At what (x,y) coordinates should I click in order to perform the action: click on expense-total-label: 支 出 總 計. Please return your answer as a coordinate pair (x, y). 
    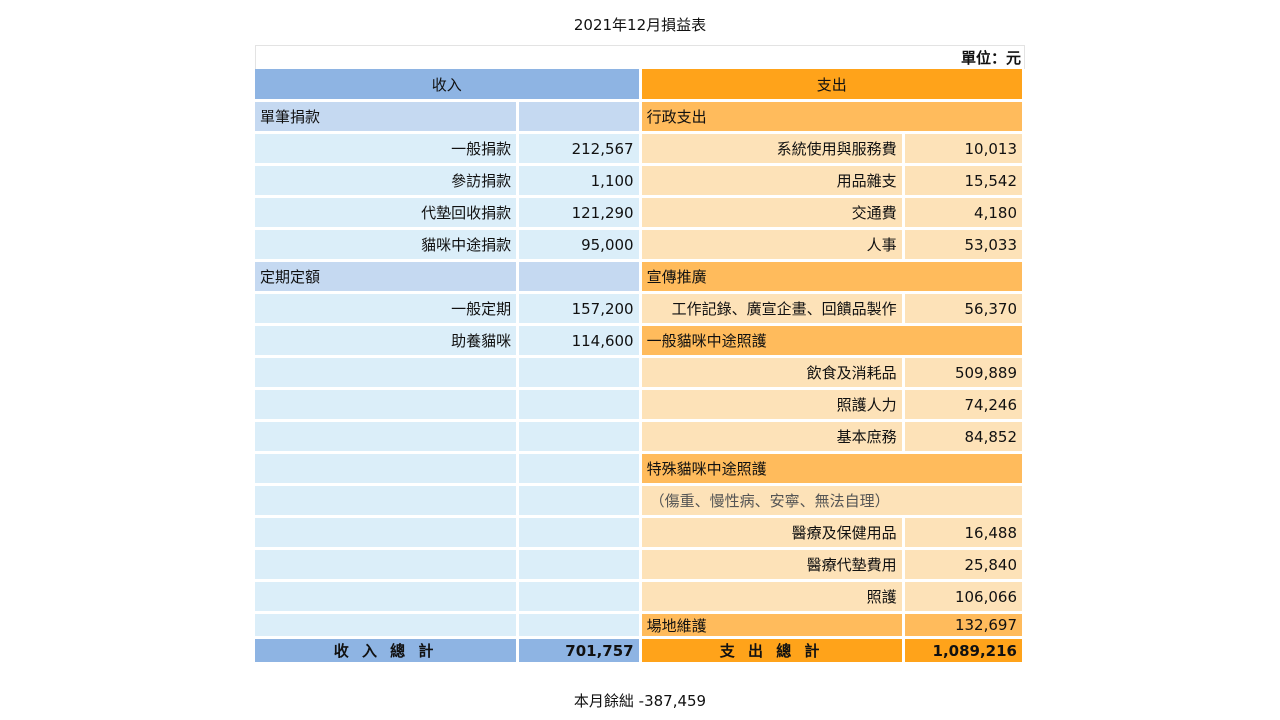
    Looking at the image, I should click on (773, 652).